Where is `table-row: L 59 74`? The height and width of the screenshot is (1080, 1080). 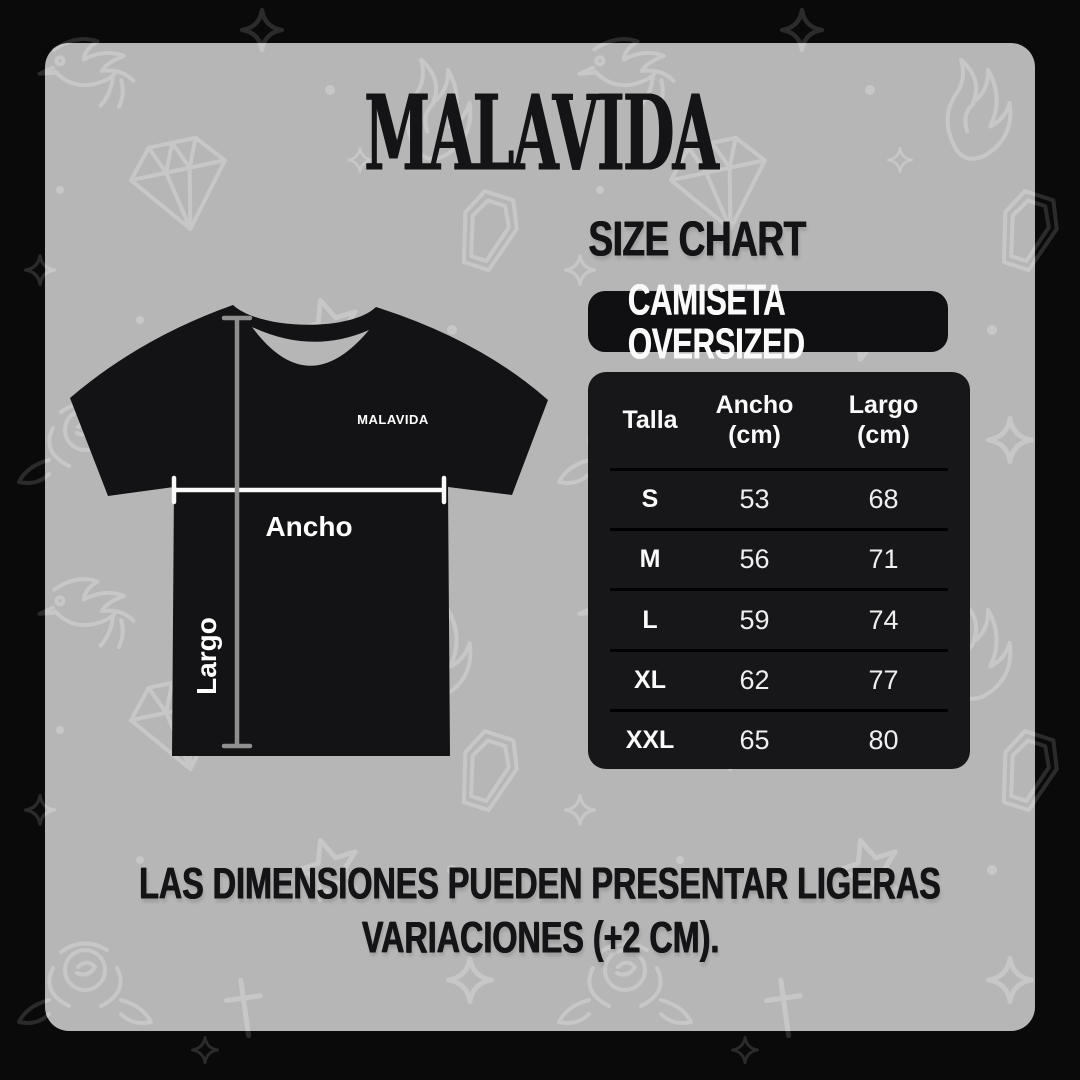
table-row: L 59 74 is located at coordinates (779, 618).